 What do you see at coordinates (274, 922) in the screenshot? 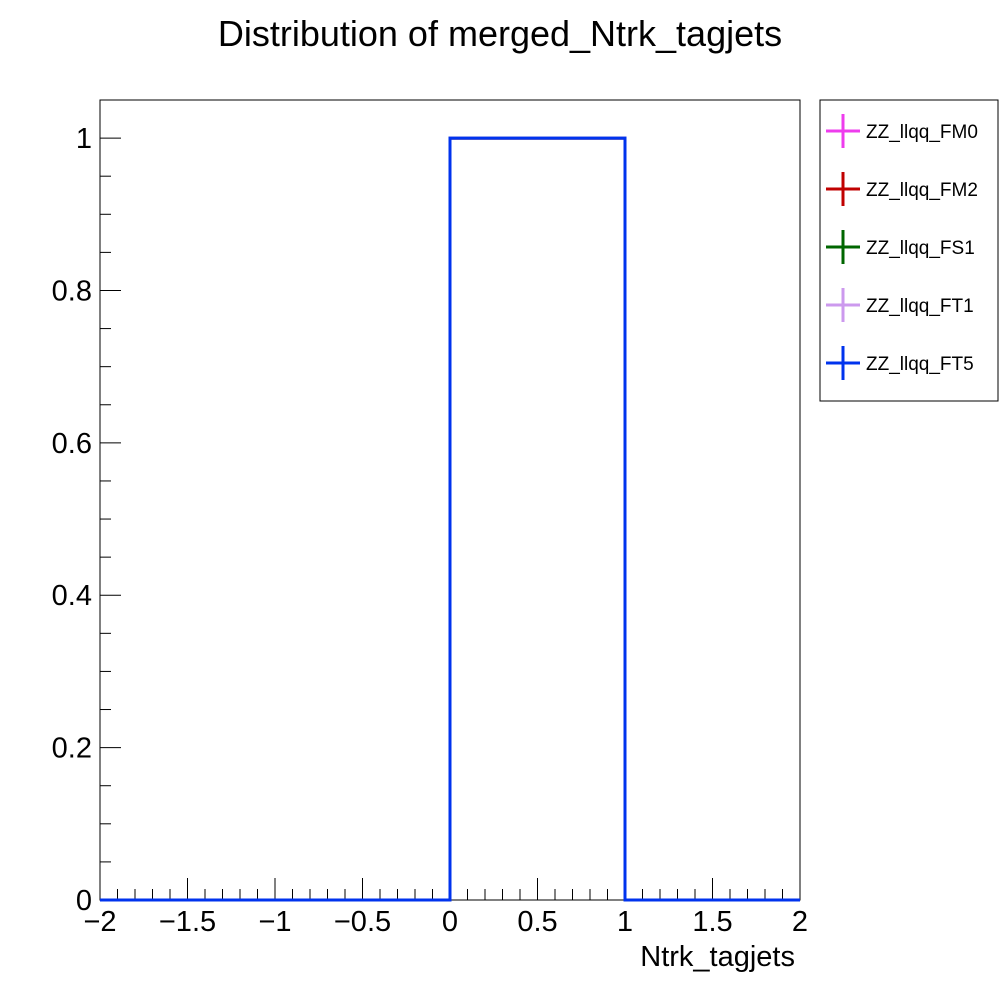
I see `x-tick-label: −1` at bounding box center [274, 922].